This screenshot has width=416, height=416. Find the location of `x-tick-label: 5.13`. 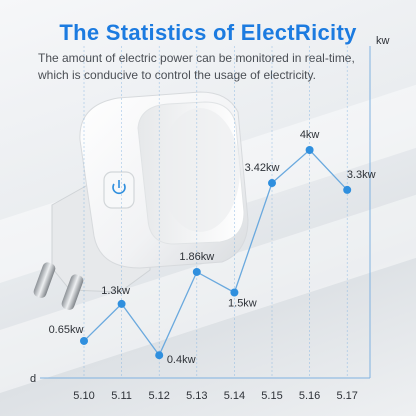

x-tick-label: 5.13 is located at coordinates (196, 396).